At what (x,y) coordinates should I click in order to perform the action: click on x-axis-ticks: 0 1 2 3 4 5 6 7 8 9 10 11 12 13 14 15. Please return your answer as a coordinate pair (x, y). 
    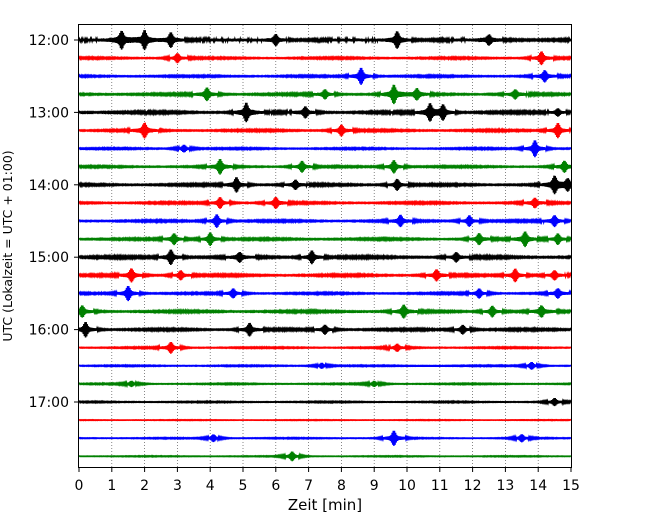
    Looking at the image, I should click on (327, 480).